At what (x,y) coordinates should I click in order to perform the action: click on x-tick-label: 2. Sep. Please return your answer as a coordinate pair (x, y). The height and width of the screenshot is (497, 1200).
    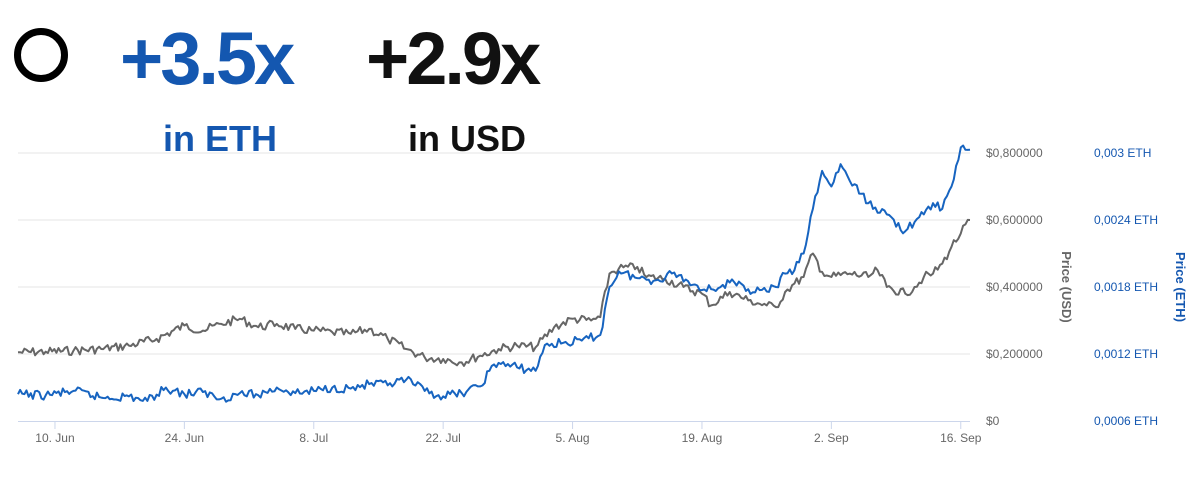
    Looking at the image, I should click on (831, 438).